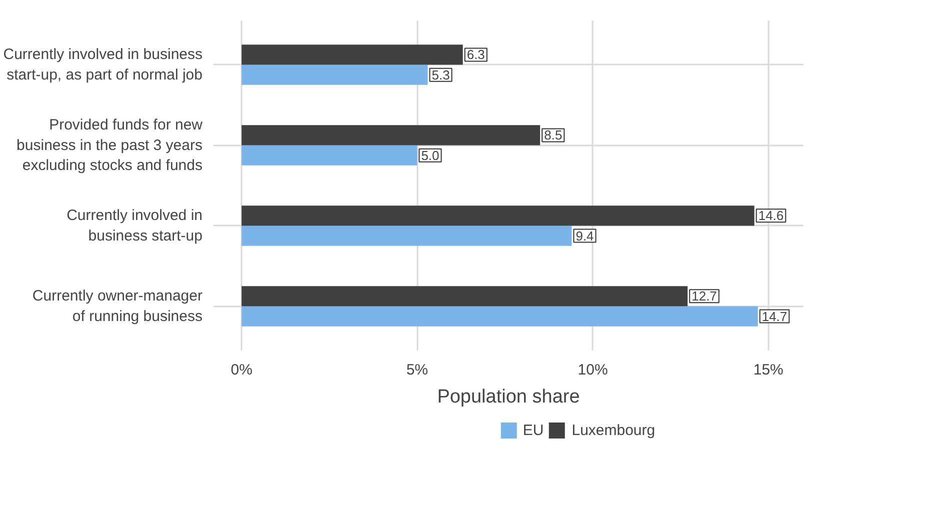  Describe the element at coordinates (704, 296) in the screenshot. I see `data-label: 12.7` at that location.